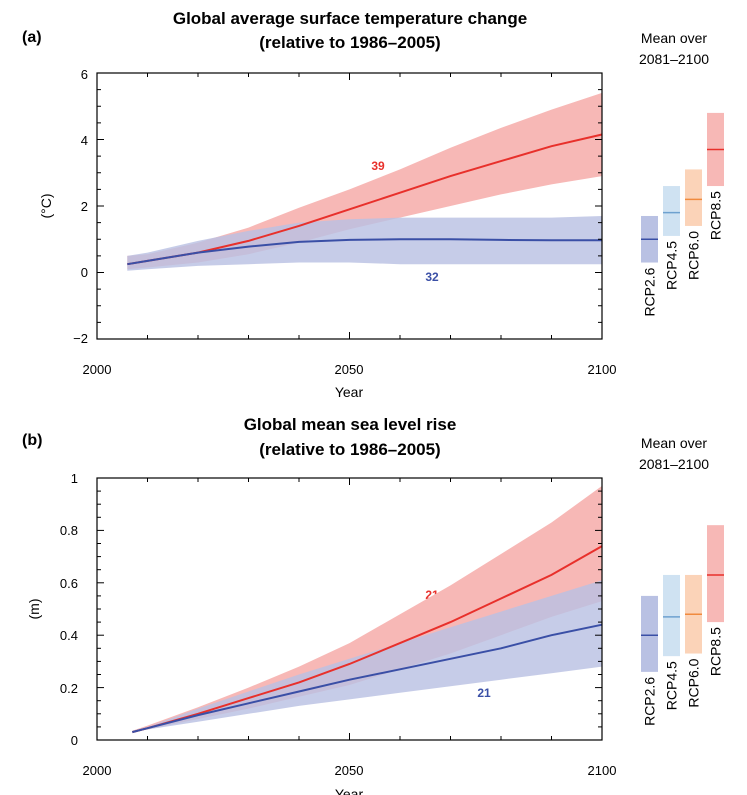 This screenshot has height=795, width=747. Describe the element at coordinates (84, 140) in the screenshot. I see `y-tick-label: 4` at that location.